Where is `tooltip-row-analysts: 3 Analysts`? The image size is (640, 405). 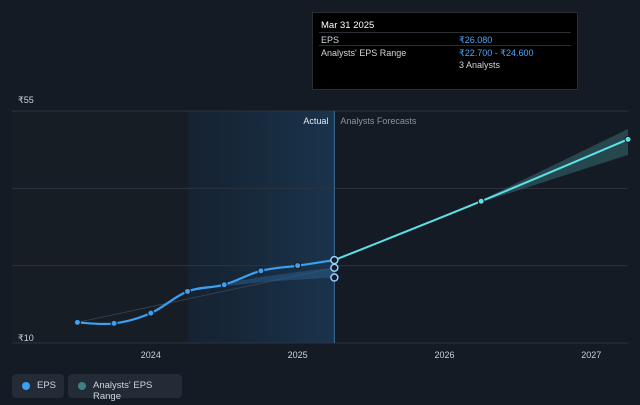 tooltip-row-analysts: 3 Analysts is located at coordinates (445, 64).